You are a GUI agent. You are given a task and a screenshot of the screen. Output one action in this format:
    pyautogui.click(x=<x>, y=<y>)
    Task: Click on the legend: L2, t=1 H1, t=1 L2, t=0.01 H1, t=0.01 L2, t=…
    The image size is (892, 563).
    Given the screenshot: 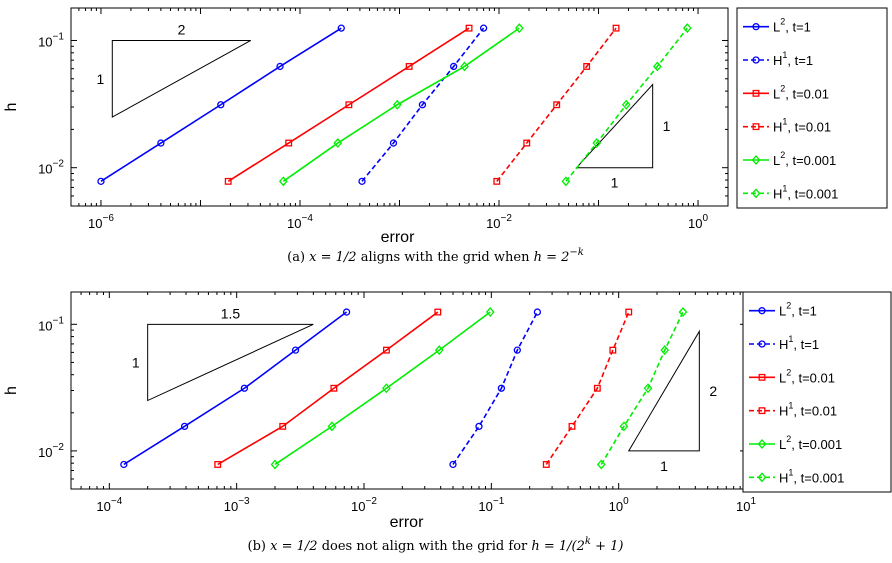 What is the action you would take?
    pyautogui.click(x=812, y=108)
    